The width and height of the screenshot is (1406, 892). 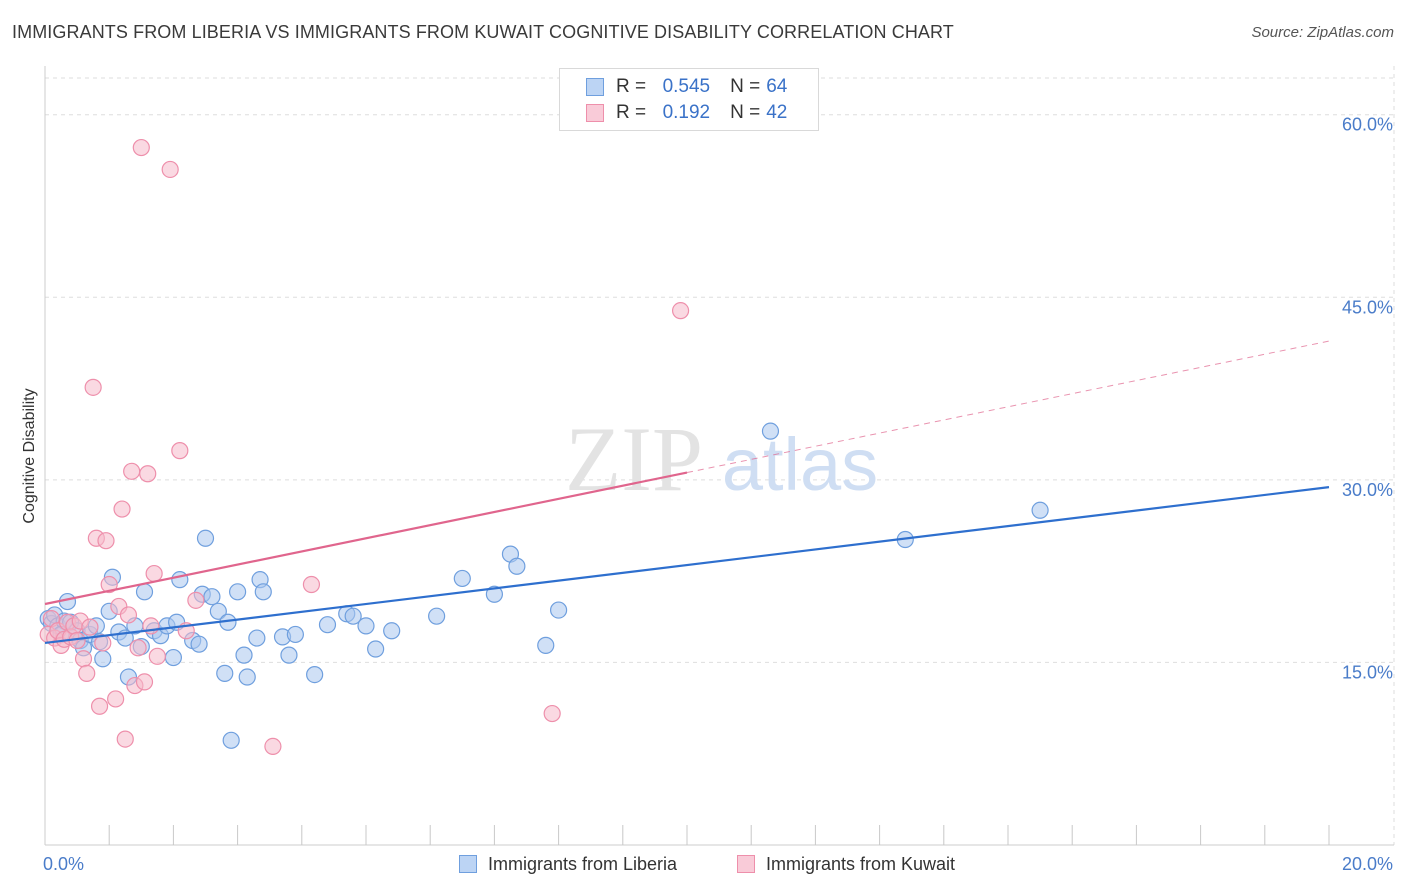 What do you see at coordinates (595, 87) in the screenshot?
I see `legend-swatch-liberia` at bounding box center [595, 87].